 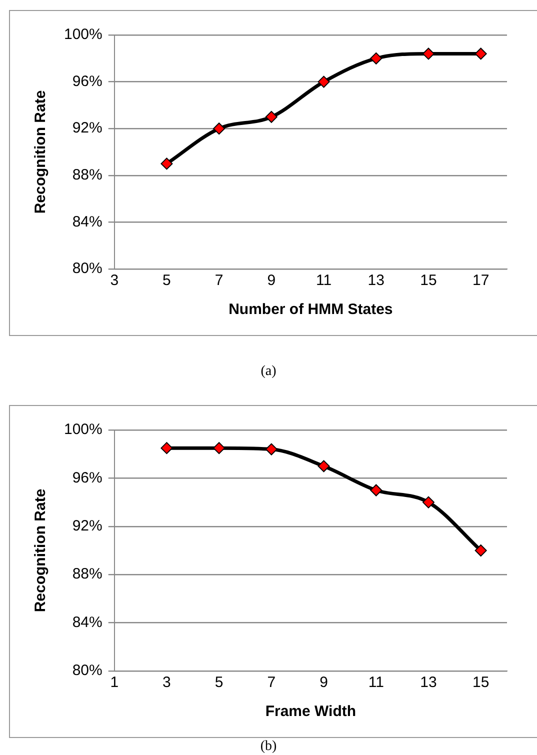 What do you see at coordinates (310, 711) in the screenshot?
I see `x-axis-title: Frame Width` at bounding box center [310, 711].